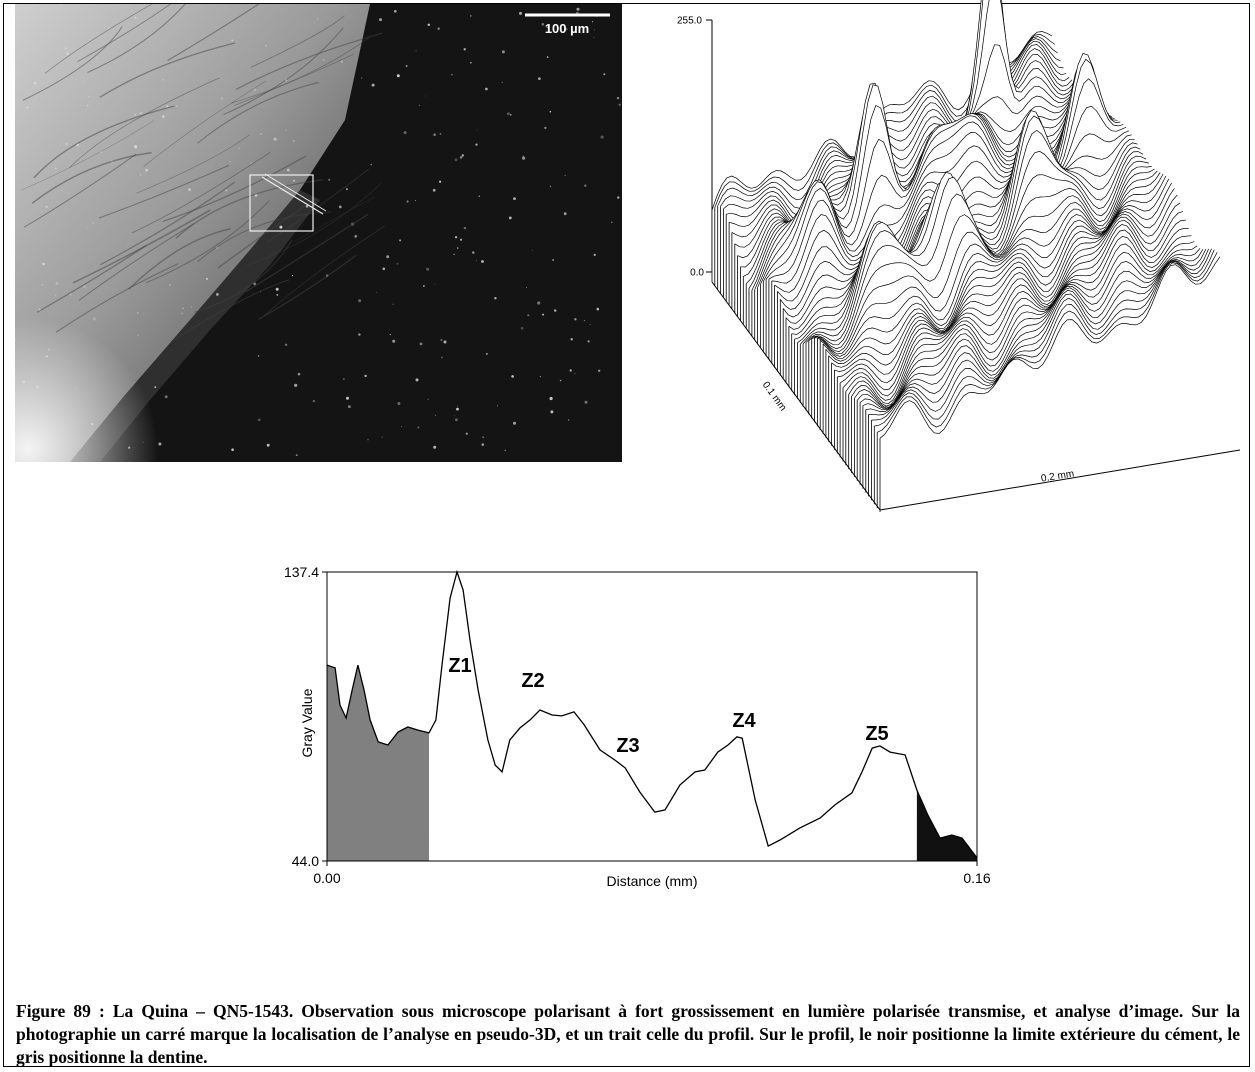 This screenshot has height=1072, width=1255. I want to click on shaded-zone, so click(946, 825).